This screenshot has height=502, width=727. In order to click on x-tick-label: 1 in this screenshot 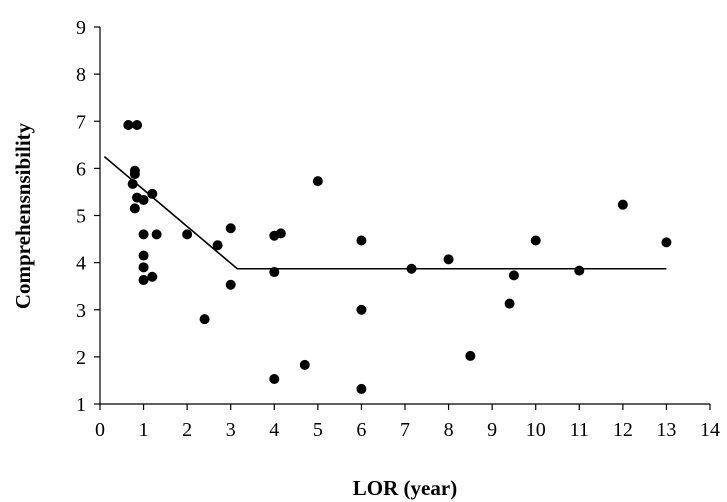, I will do `click(144, 430)`.